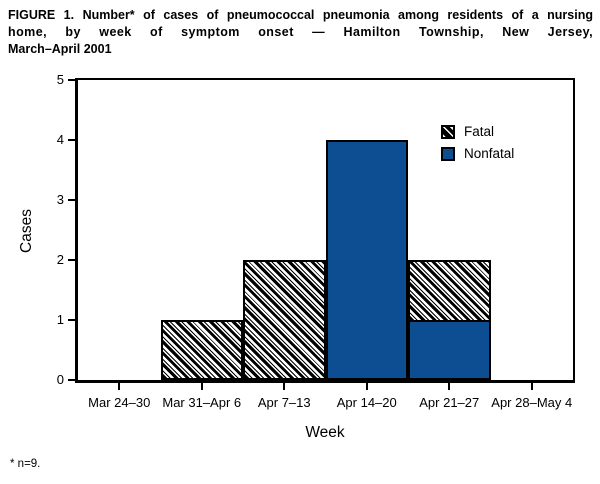  I want to click on y-tick-label-1: 1, so click(60, 319).